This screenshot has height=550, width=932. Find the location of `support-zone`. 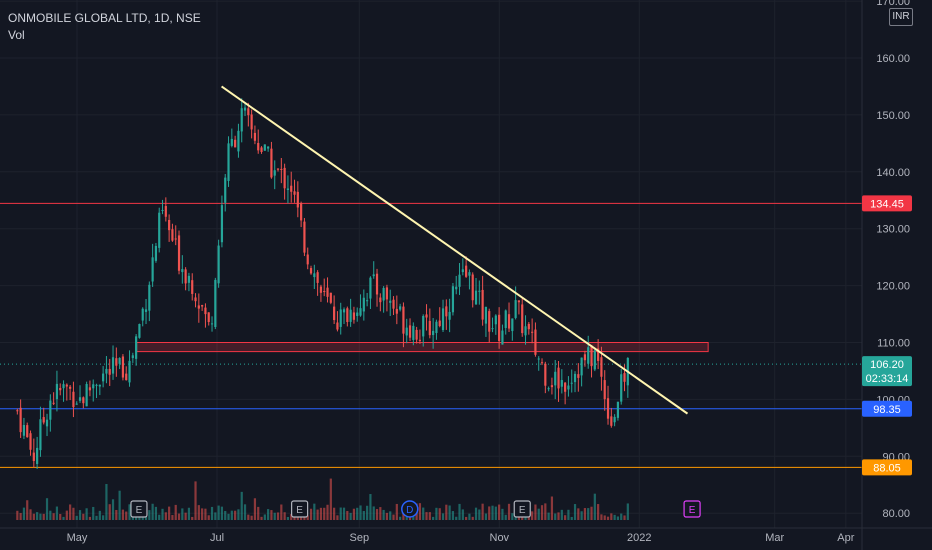

support-zone is located at coordinates (422, 347).